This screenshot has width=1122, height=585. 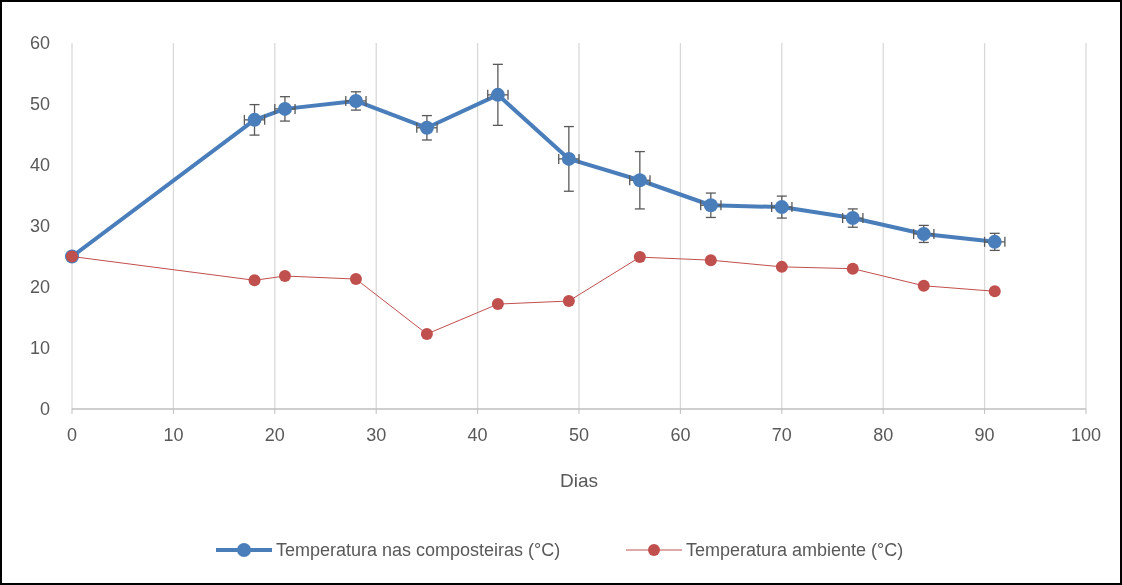 What do you see at coordinates (1086, 435) in the screenshot?
I see `x-tick-label: 100` at bounding box center [1086, 435].